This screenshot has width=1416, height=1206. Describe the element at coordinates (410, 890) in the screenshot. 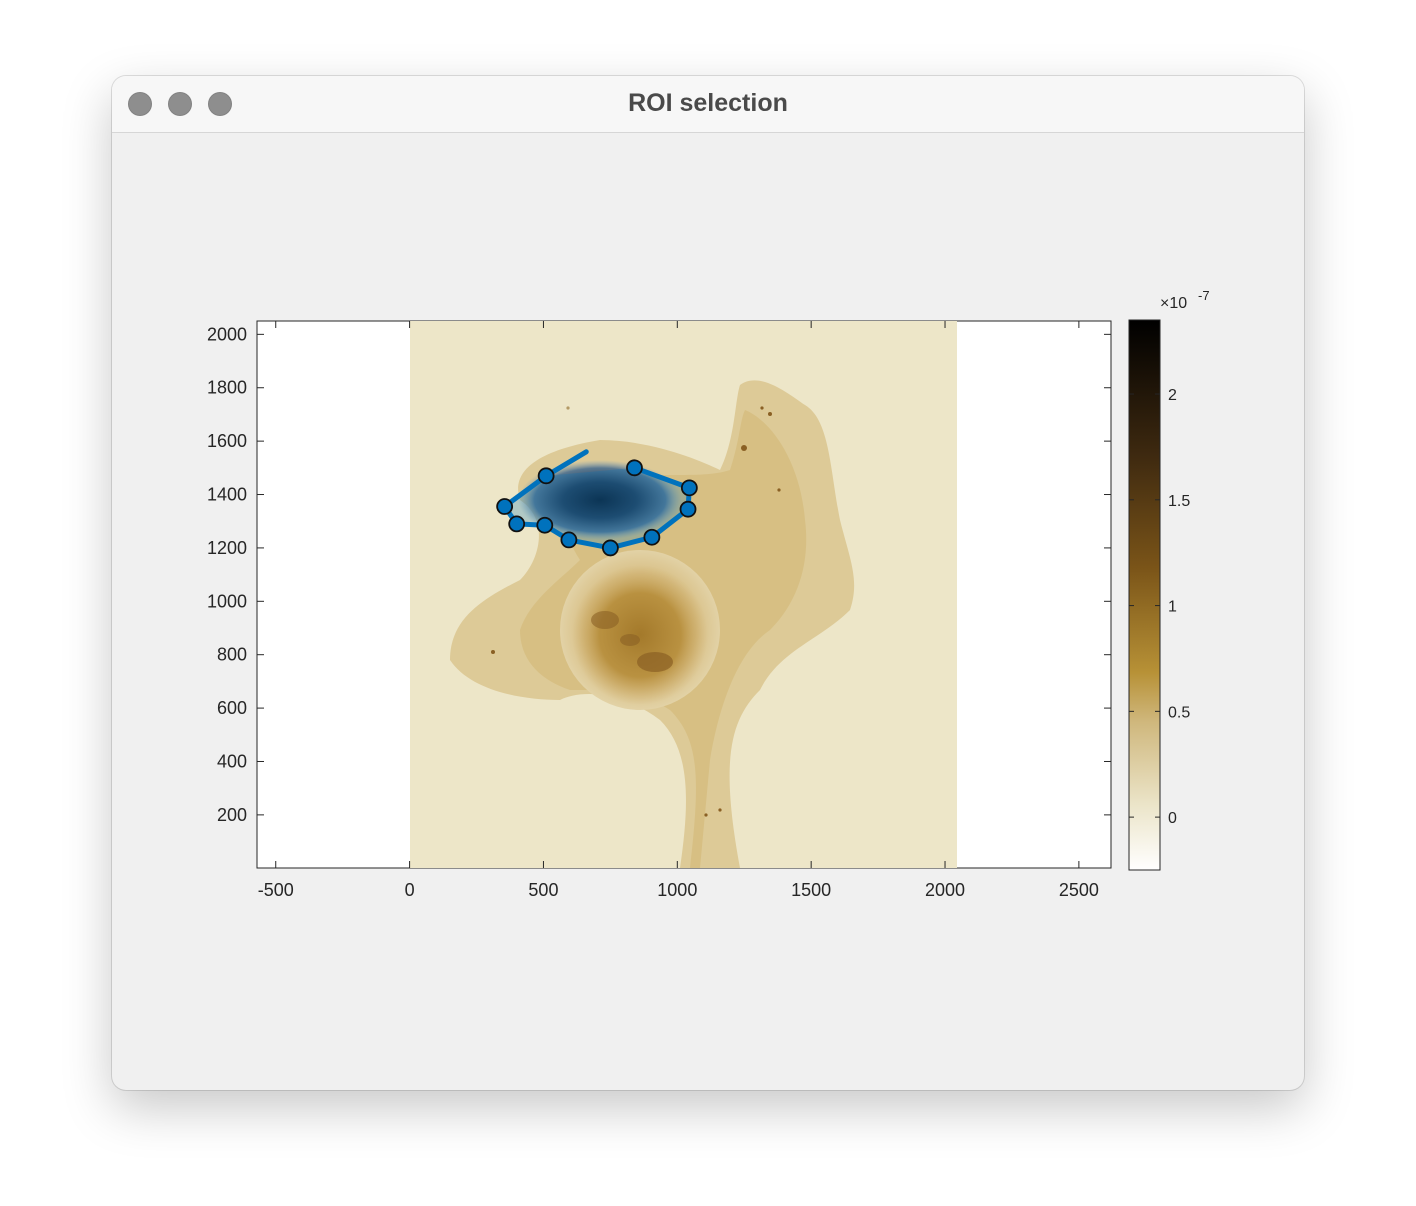

I see `x-tick-label: 0` at that location.